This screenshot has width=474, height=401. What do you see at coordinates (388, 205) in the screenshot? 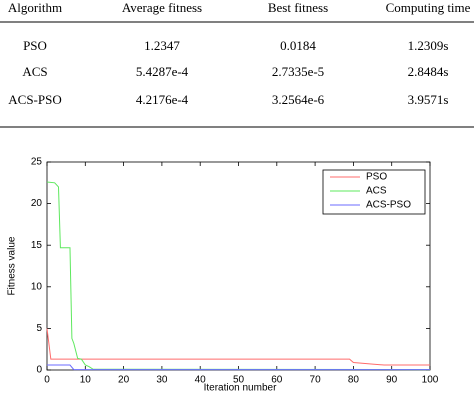
I see `legend-label: ACS-PSO` at bounding box center [388, 205].